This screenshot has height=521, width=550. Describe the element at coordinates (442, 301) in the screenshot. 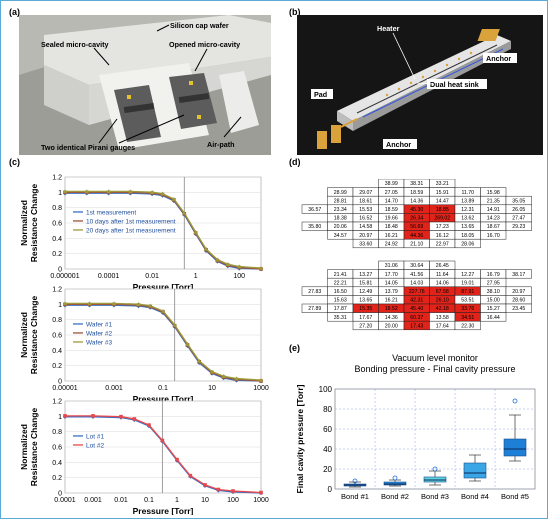

I see `cell-value: 26.10` at that location.